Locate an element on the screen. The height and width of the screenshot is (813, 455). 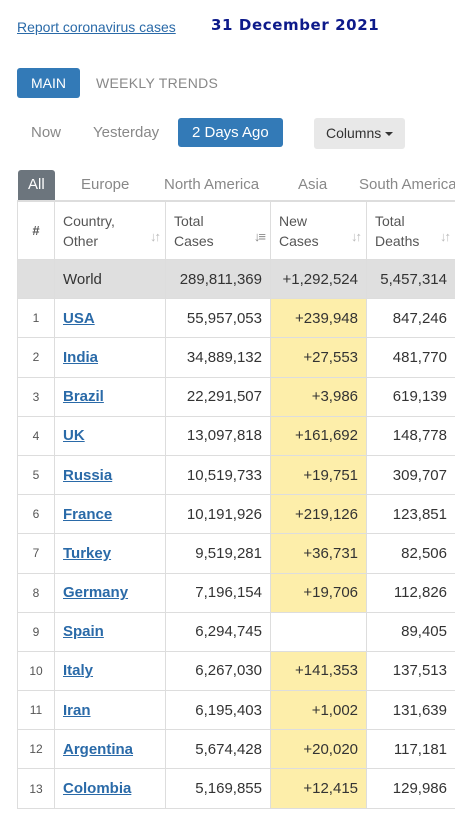
table-row: 4 UK 13,097,818 +161,692 148,778 is located at coordinates (236, 435).